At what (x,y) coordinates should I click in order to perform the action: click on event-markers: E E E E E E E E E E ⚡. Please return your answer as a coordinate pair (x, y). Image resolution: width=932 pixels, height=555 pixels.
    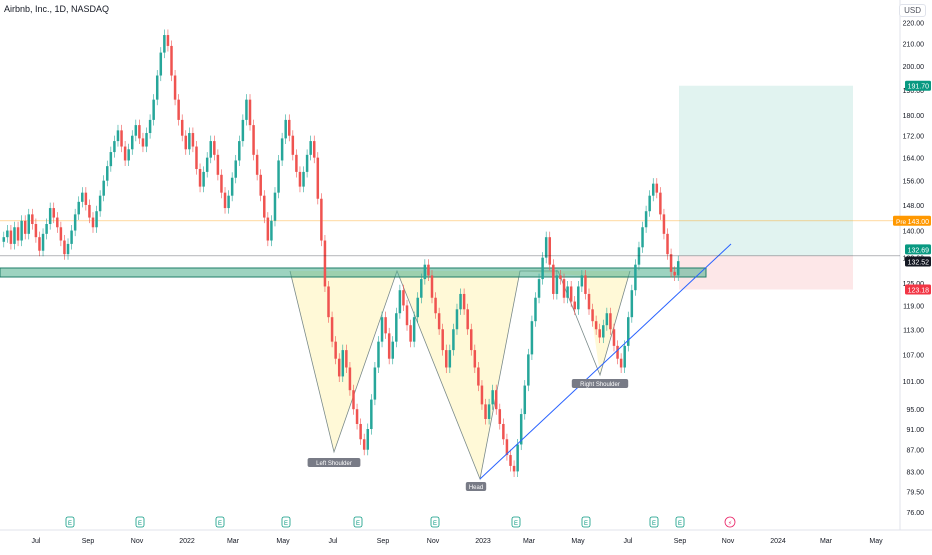
    Looking at the image, I should click on (400, 522).